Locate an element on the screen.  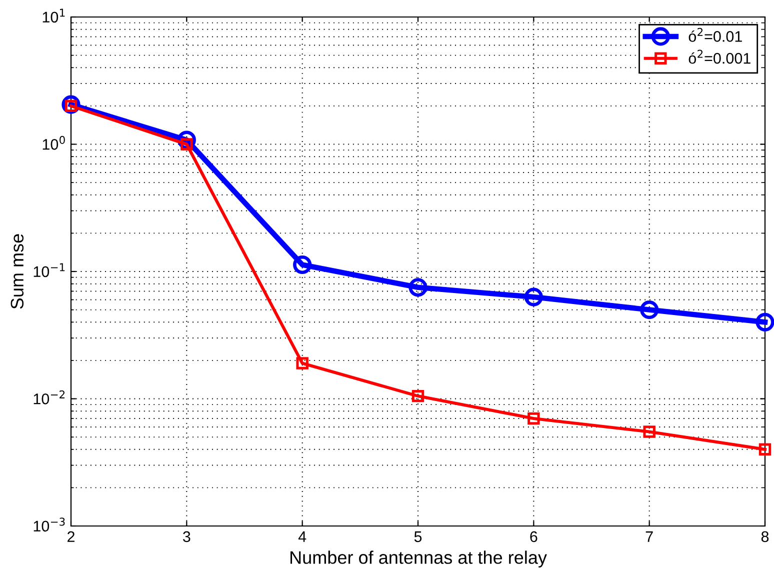
x-tick-label: 2 is located at coordinates (71, 536).